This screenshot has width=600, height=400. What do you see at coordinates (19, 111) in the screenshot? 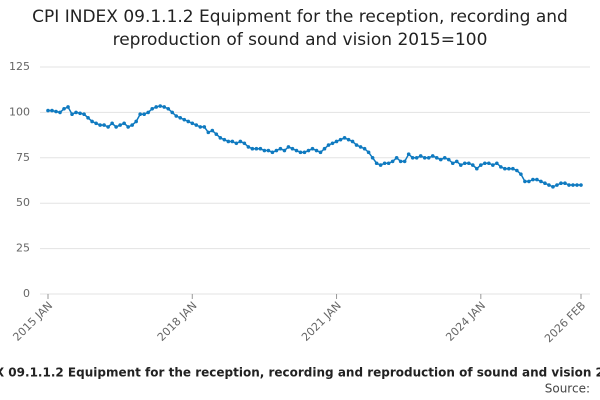
I see `y-tick-label: 100` at bounding box center [19, 111].